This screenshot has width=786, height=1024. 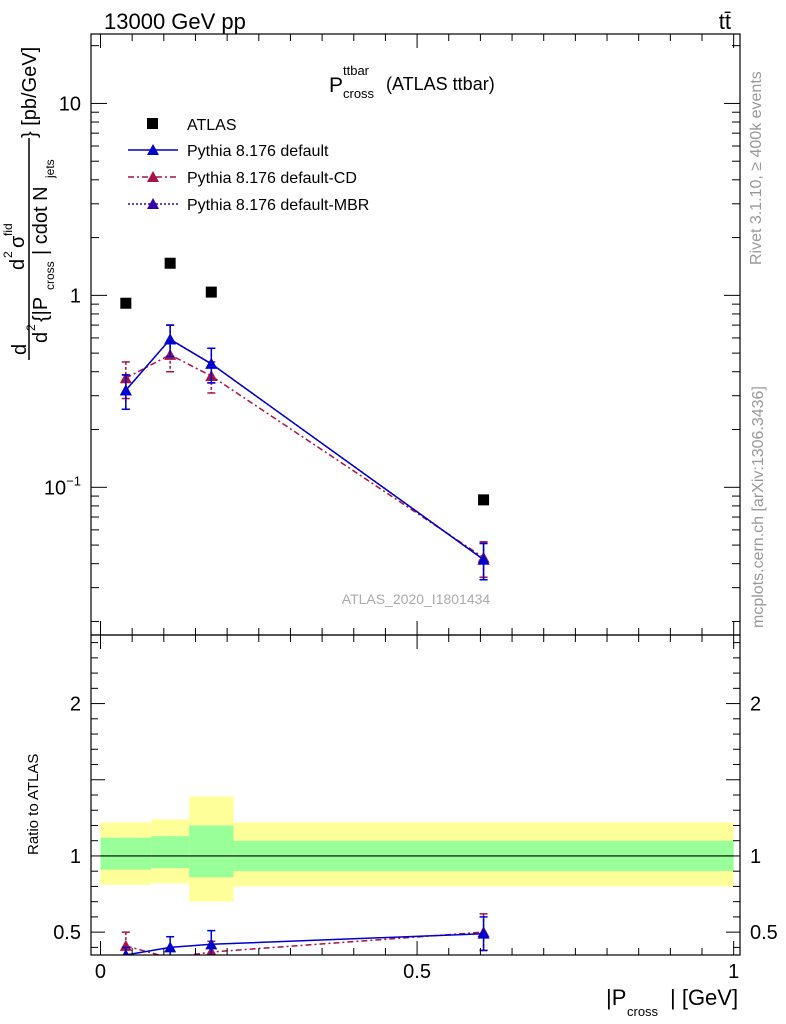 I want to click on ratio-y-tick-label-left-0.5: 0.5, so click(x=67, y=933).